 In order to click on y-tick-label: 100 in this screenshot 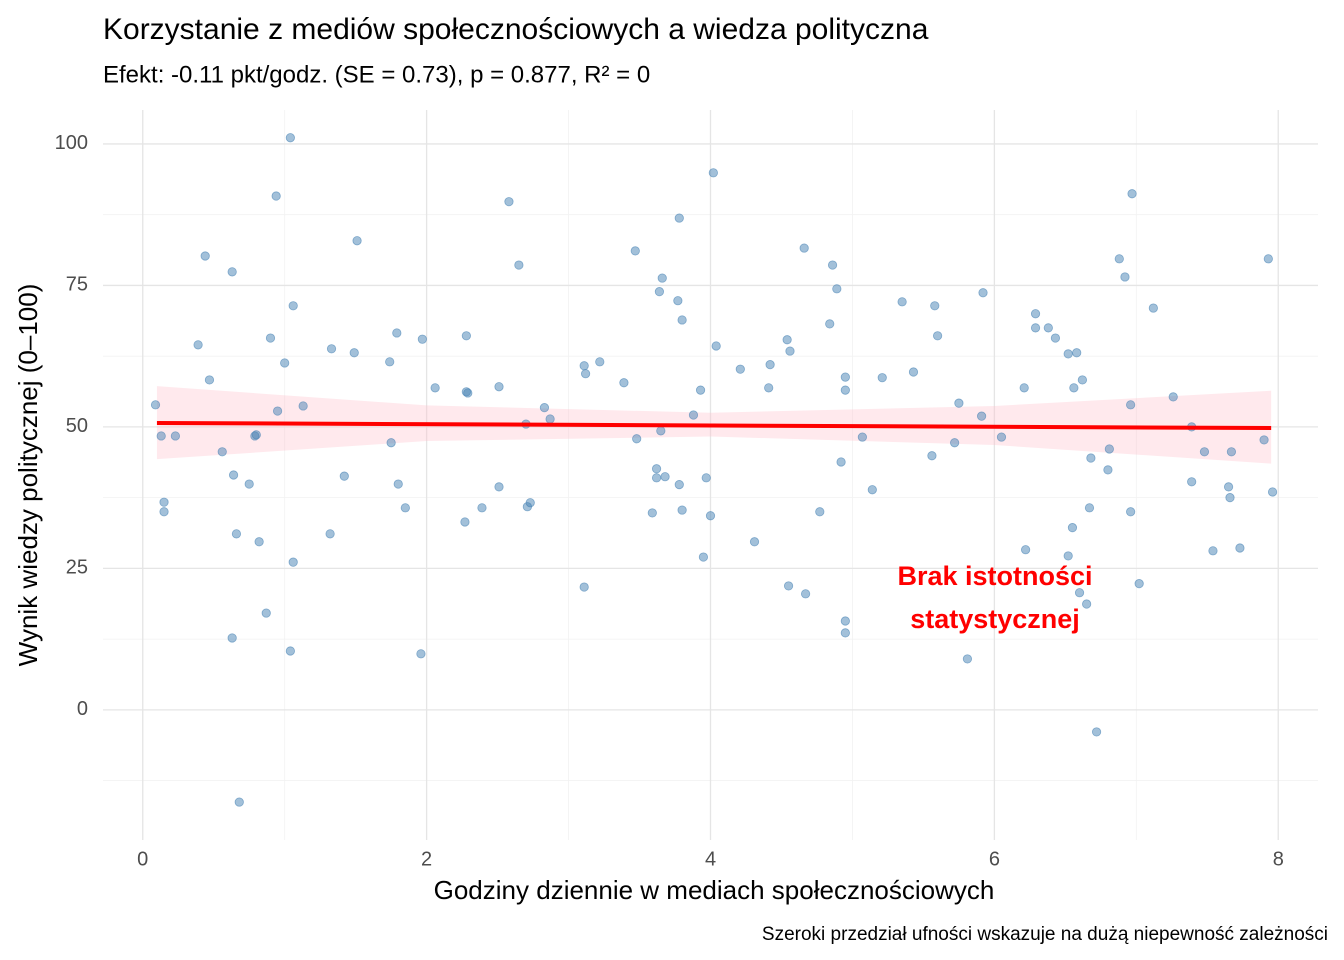, I will do `click(71, 143)`.